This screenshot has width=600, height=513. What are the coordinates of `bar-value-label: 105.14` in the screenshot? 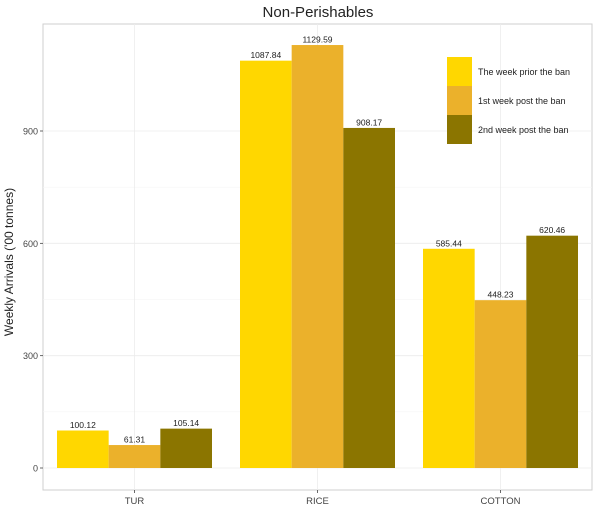 It's located at (186, 423).